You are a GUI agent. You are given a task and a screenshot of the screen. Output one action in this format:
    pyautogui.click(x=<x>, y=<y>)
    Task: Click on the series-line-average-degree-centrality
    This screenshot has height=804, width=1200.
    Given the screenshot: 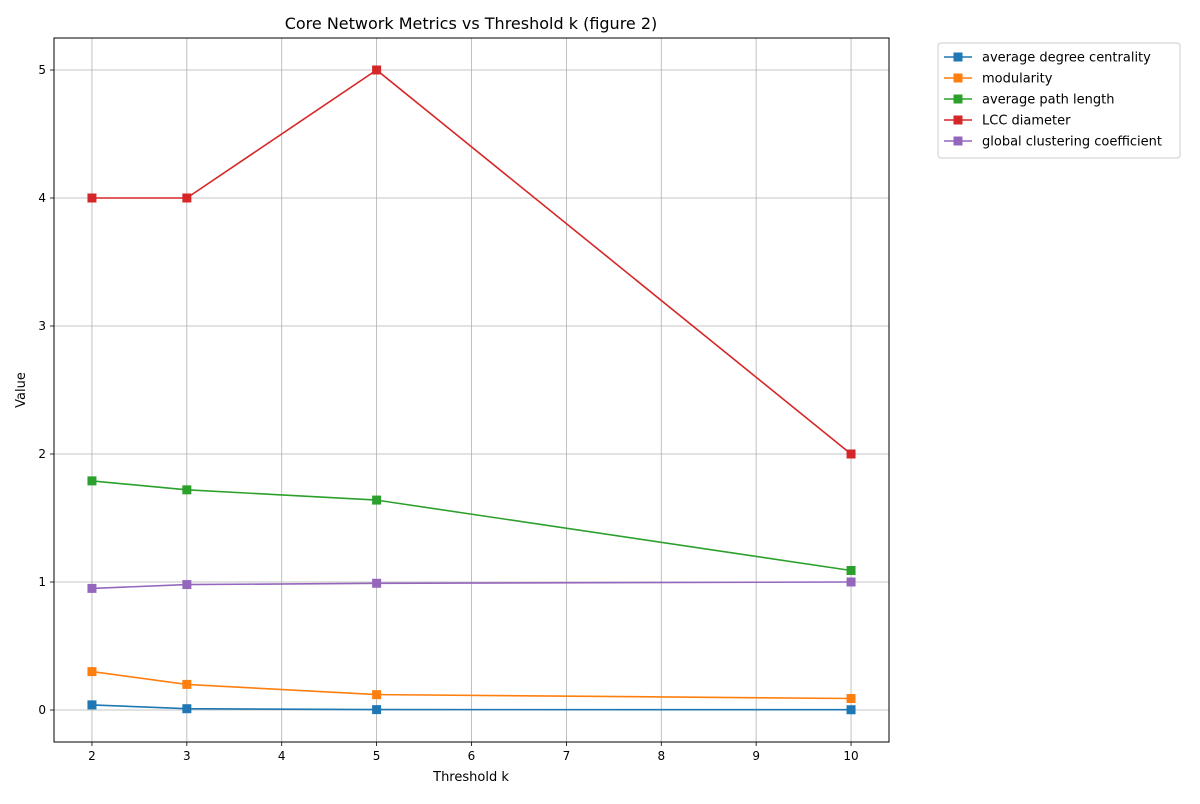 What is the action you would take?
    pyautogui.click(x=471, y=707)
    